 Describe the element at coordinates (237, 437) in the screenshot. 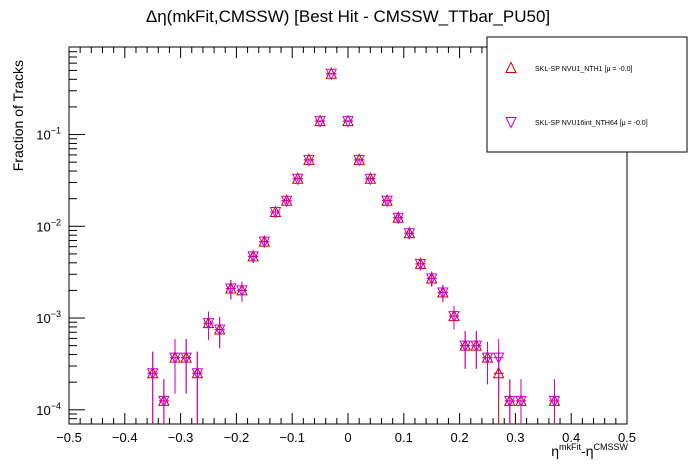

I see `x-tick-label: −0.2` at that location.